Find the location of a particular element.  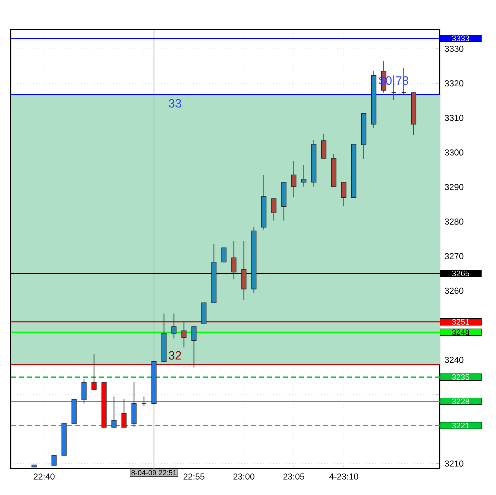

ref-line-label: 3265 is located at coordinates (461, 273).